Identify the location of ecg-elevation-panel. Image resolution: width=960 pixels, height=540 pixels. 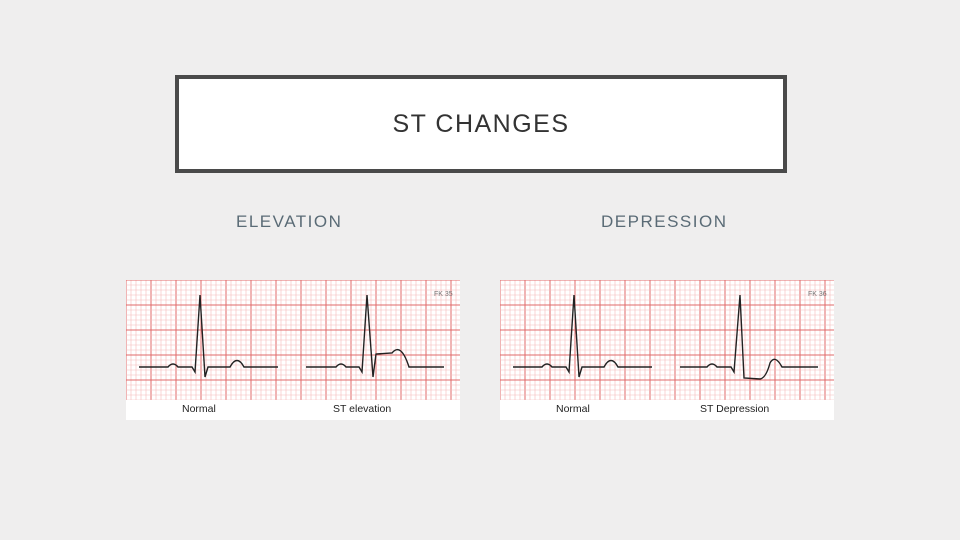
(293, 350).